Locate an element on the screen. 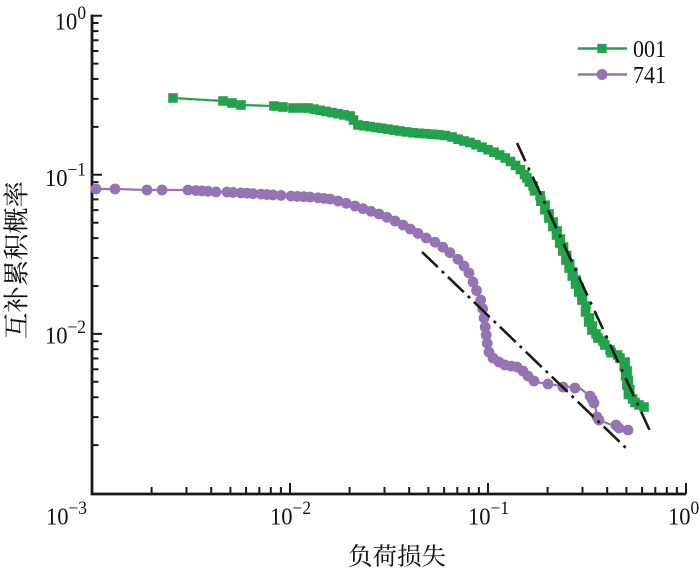 This screenshot has height=572, width=700. svg-text: 001 is located at coordinates (649, 50).